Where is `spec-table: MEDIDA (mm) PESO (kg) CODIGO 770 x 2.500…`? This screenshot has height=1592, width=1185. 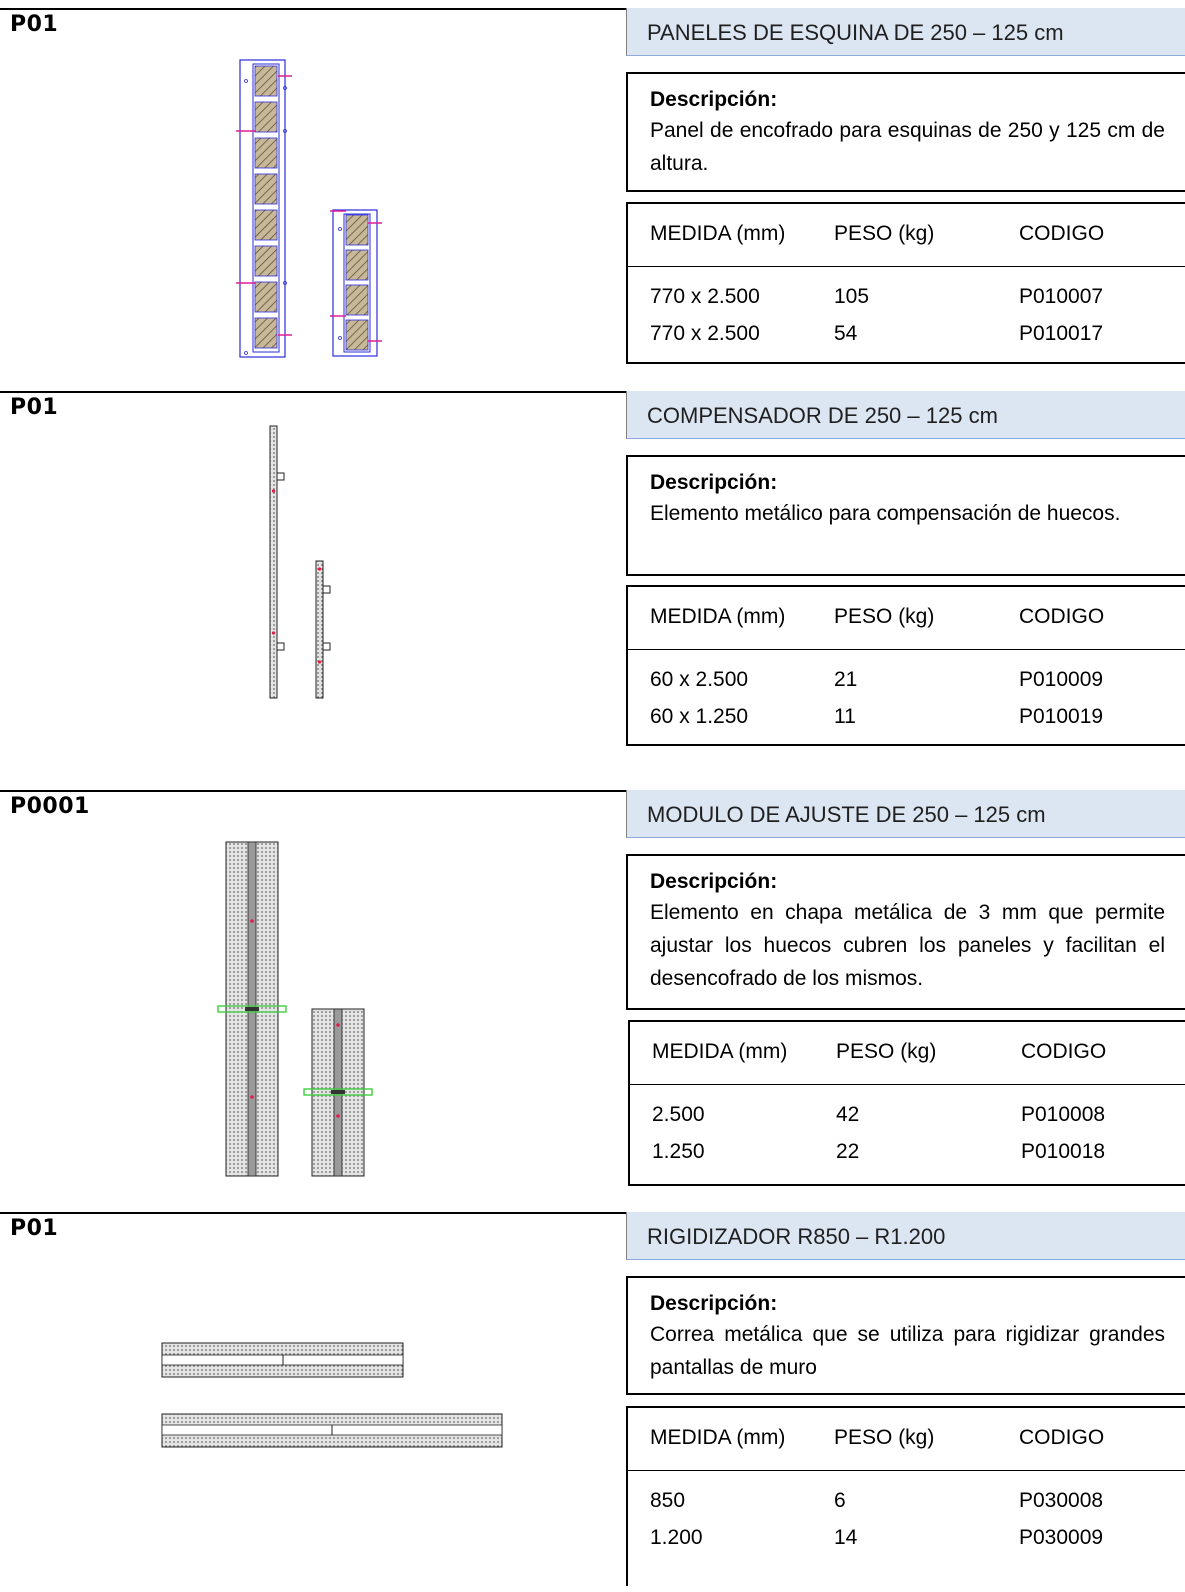
spec-table: MEDIDA (mm) PESO (kg) CODIGO 770 x 2.500… is located at coordinates (905, 283).